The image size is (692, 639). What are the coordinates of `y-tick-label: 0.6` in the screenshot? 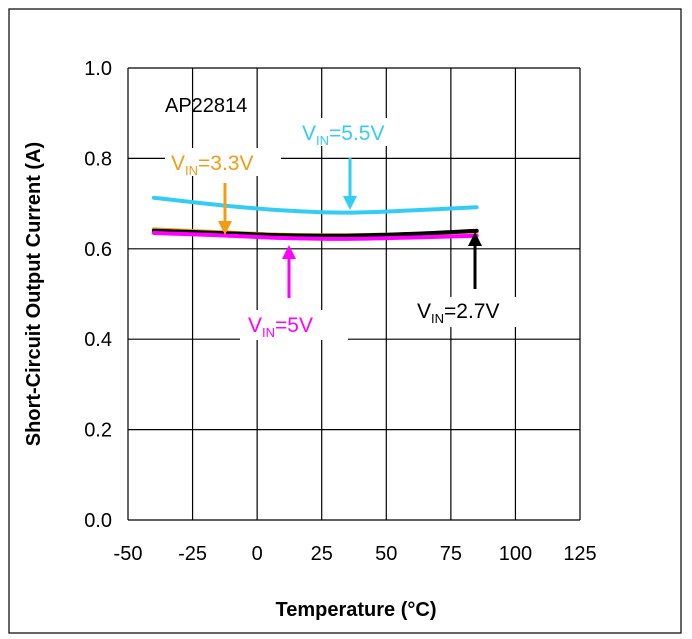 It's located at (98, 250).